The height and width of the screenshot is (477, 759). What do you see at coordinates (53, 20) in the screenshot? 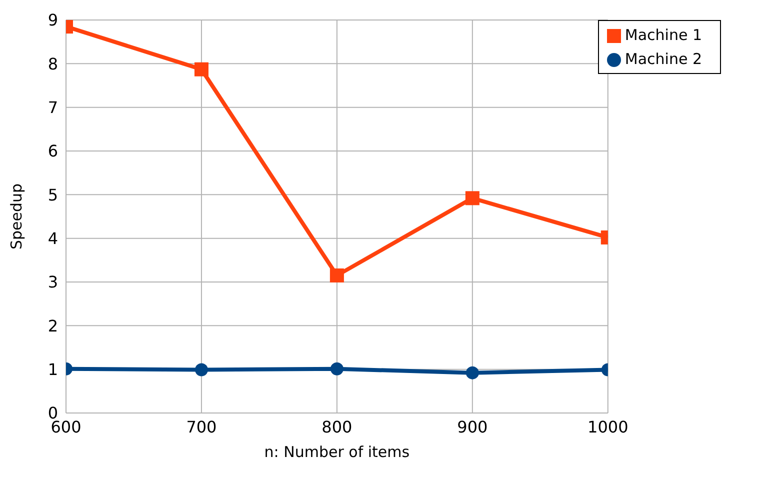
I see `y-tick-label: 9` at bounding box center [53, 20].